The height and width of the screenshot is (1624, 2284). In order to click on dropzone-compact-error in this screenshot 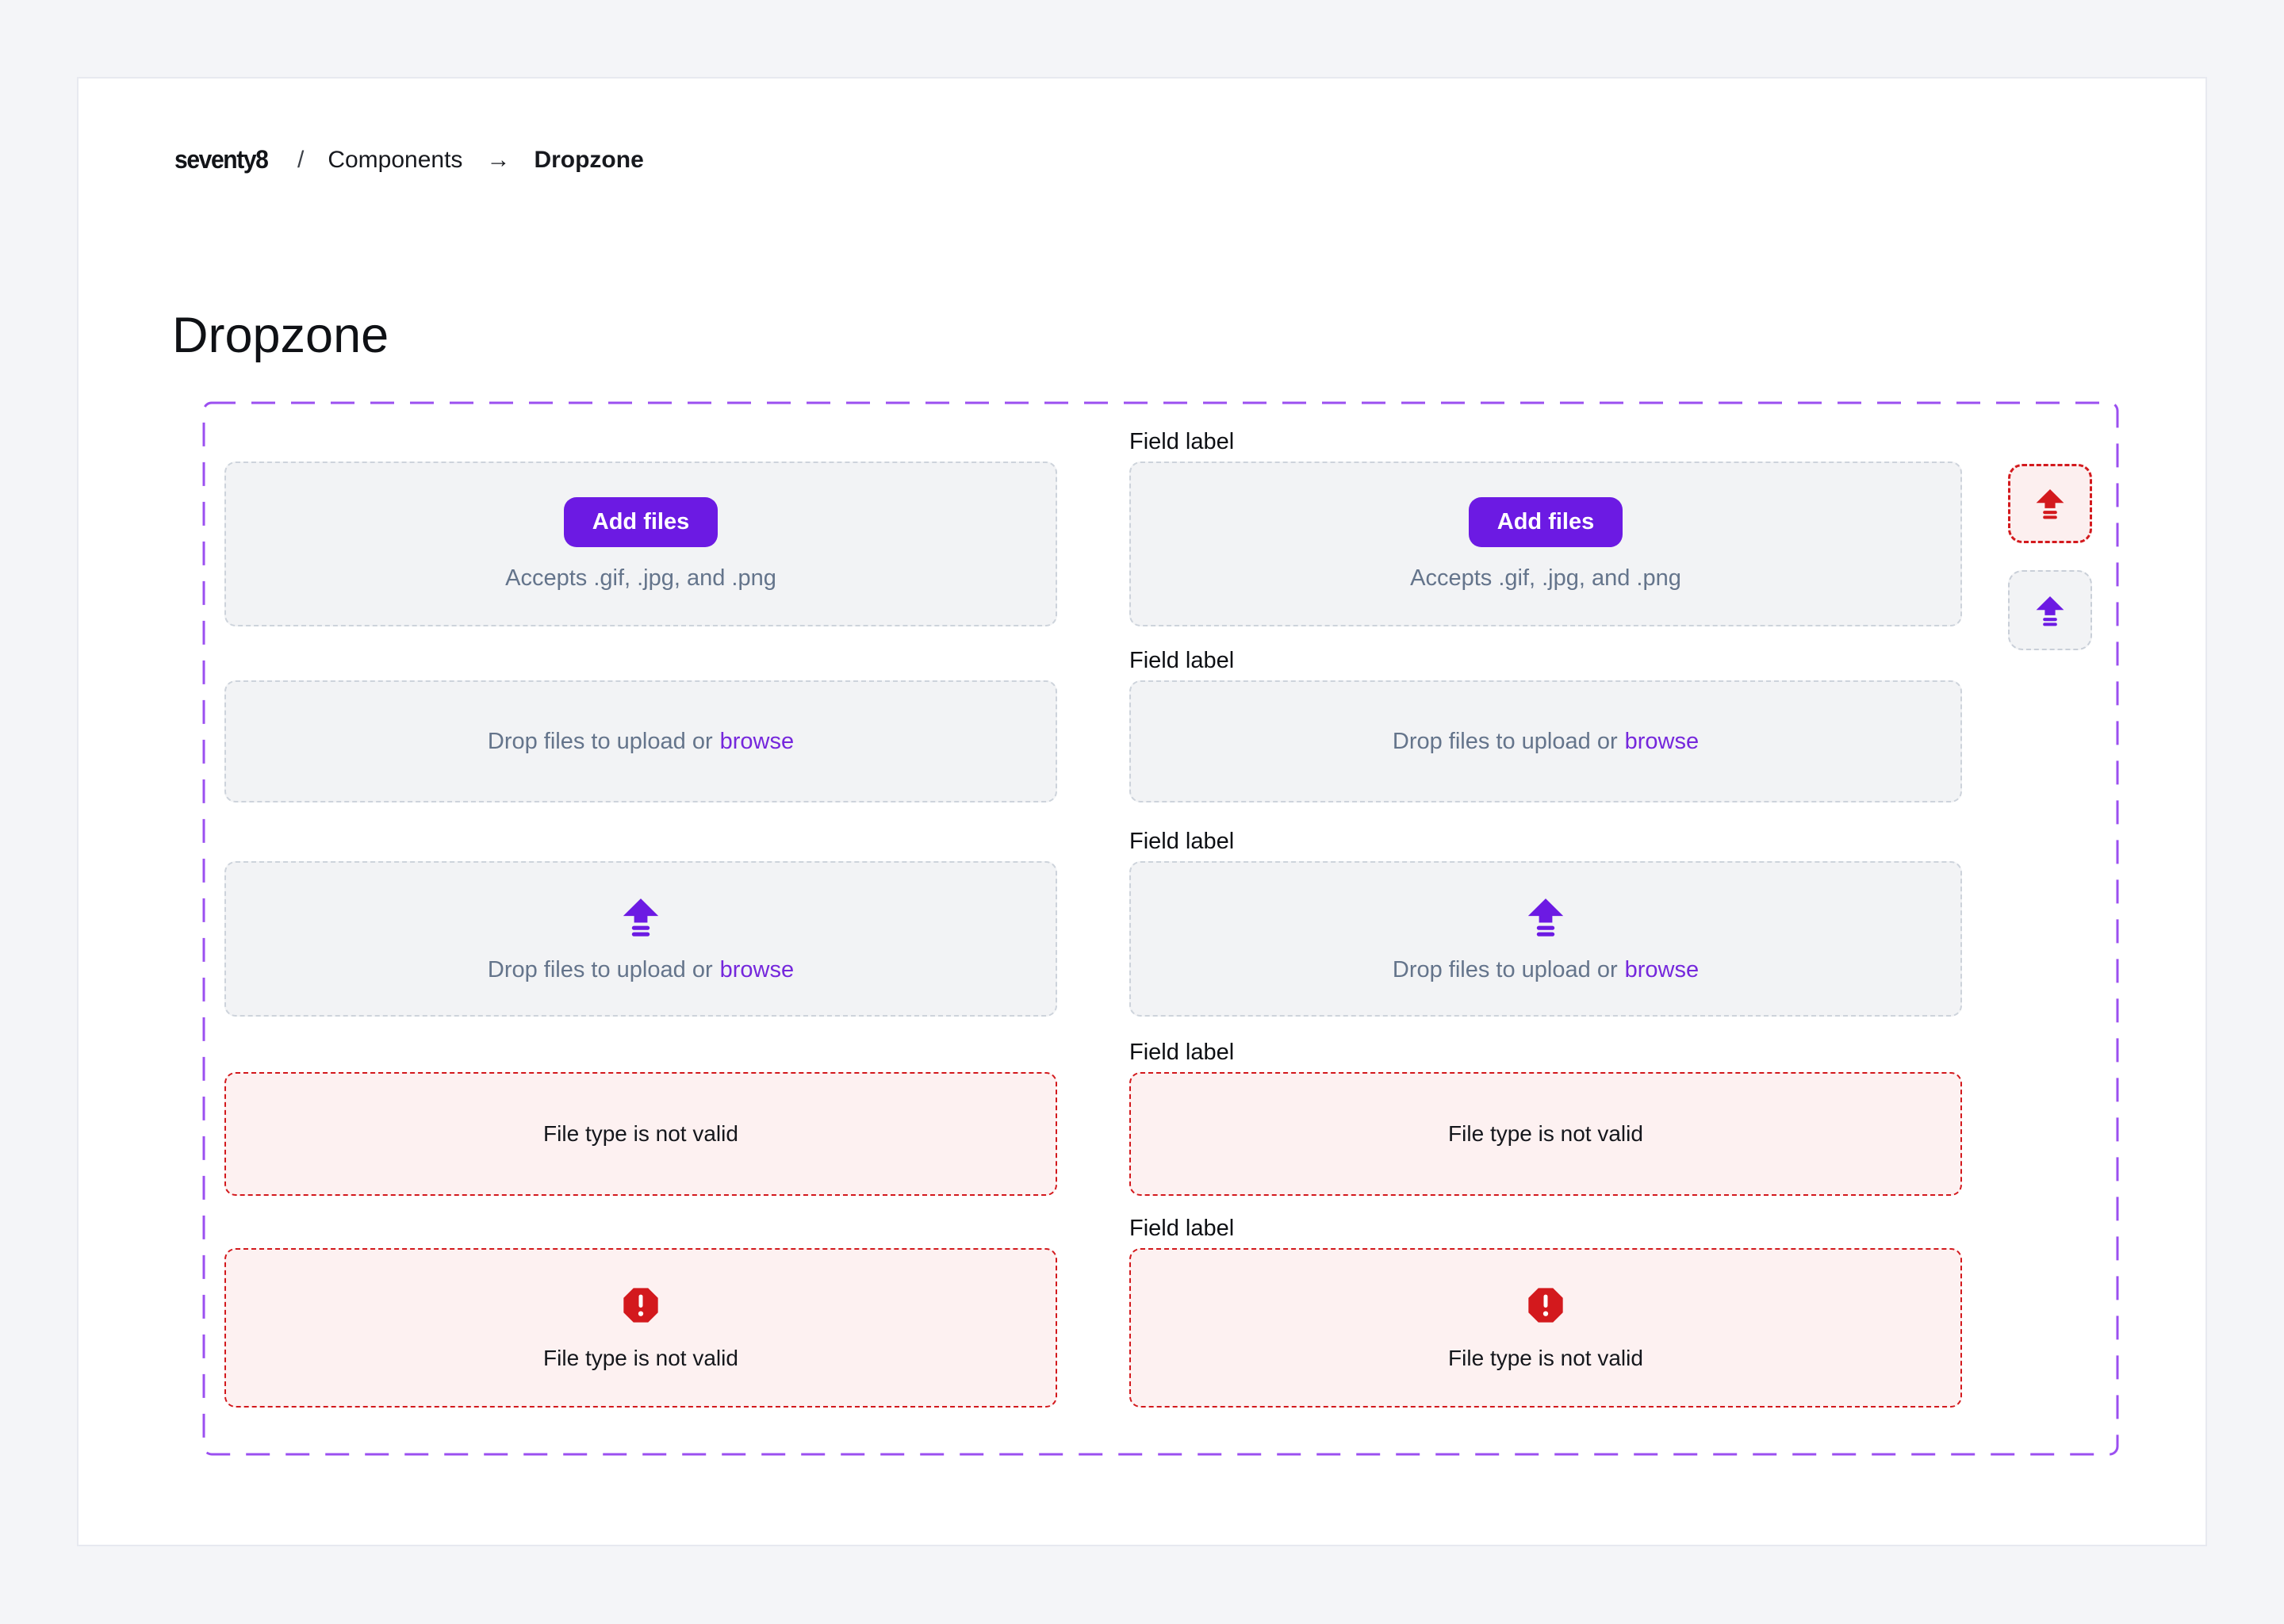, I will do `click(2050, 503)`.